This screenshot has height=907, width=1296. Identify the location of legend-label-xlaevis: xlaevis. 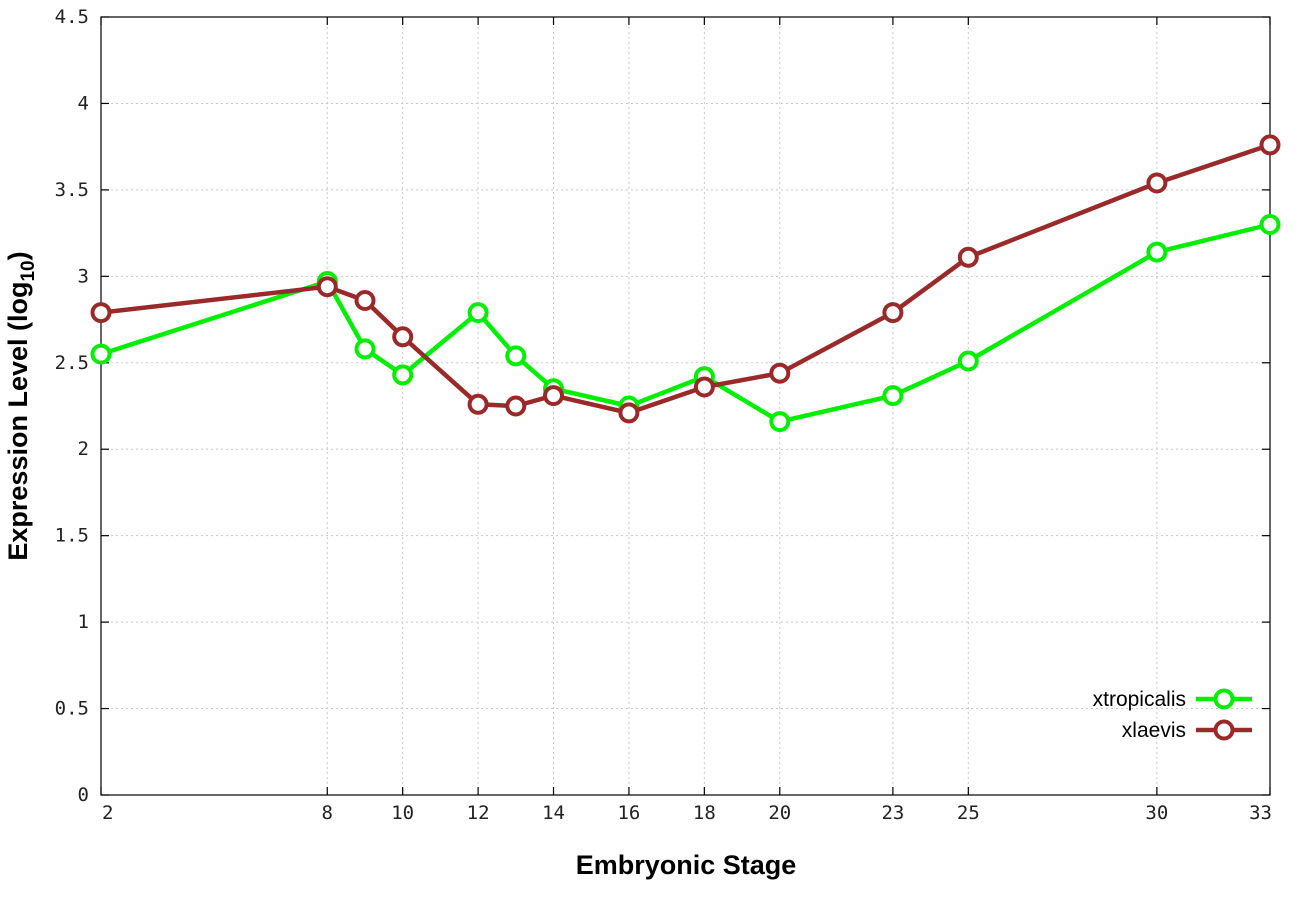
(1154, 730).